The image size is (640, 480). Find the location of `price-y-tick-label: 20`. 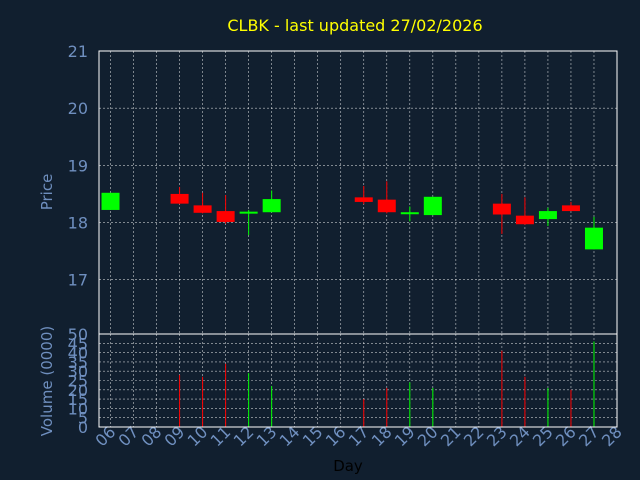

price-y-tick-label: 20 is located at coordinates (78, 108).